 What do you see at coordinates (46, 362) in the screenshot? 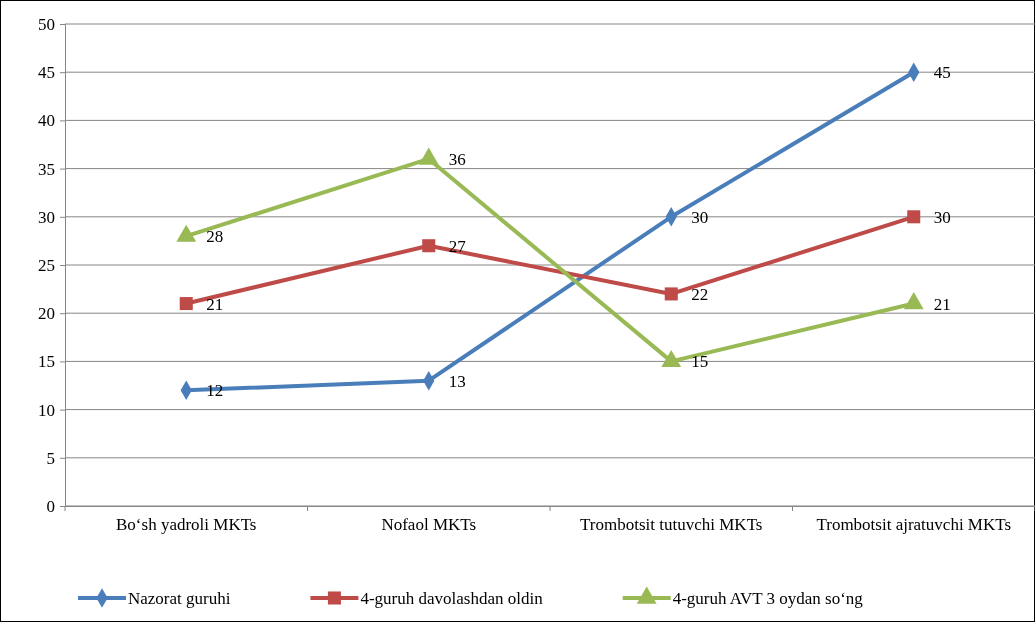
I see `y-tick-label: 15` at bounding box center [46, 362].